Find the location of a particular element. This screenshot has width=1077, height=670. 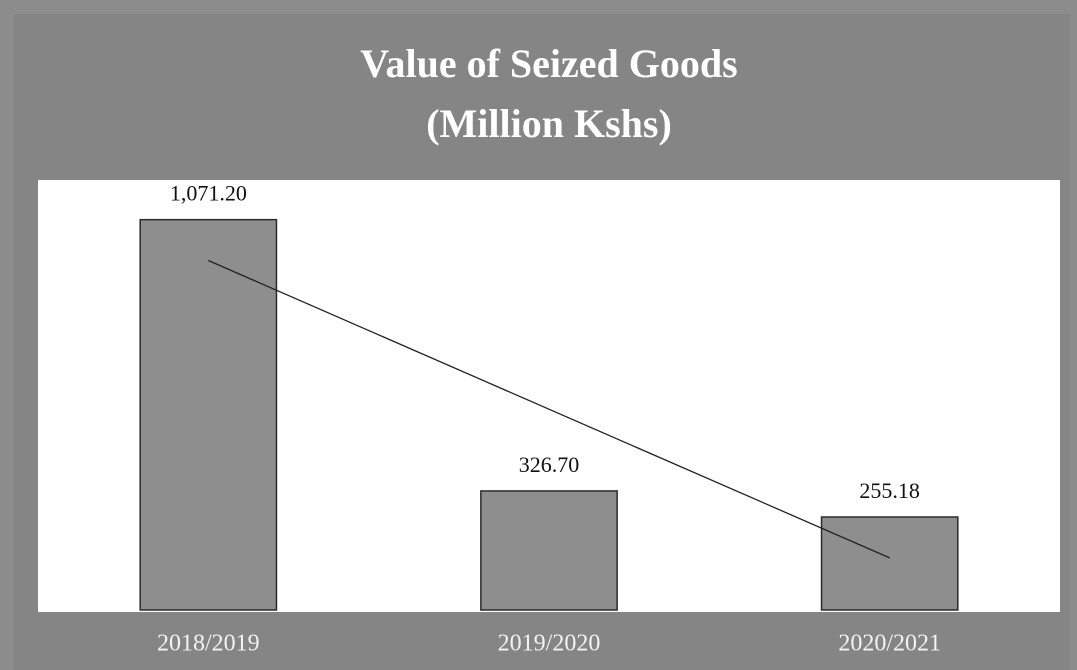

x-tick-label: 2019/2020 is located at coordinates (549, 644).